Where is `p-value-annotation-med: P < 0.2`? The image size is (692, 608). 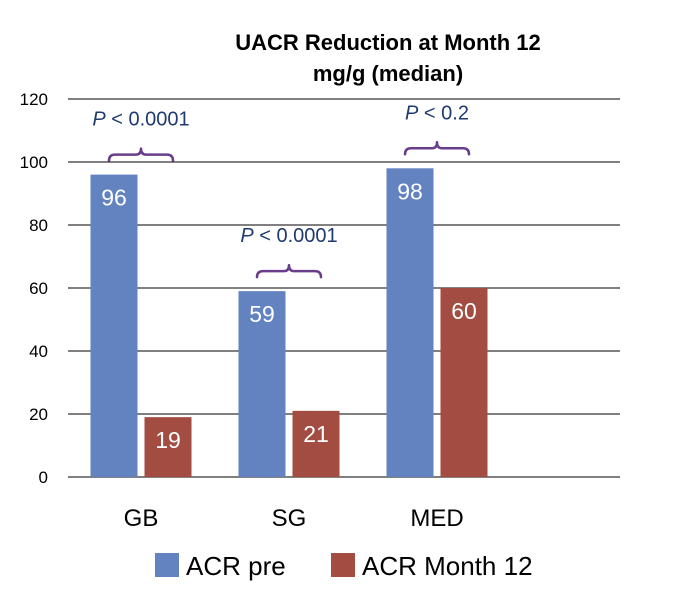 p-value-annotation-med: P < 0.2 is located at coordinates (437, 113).